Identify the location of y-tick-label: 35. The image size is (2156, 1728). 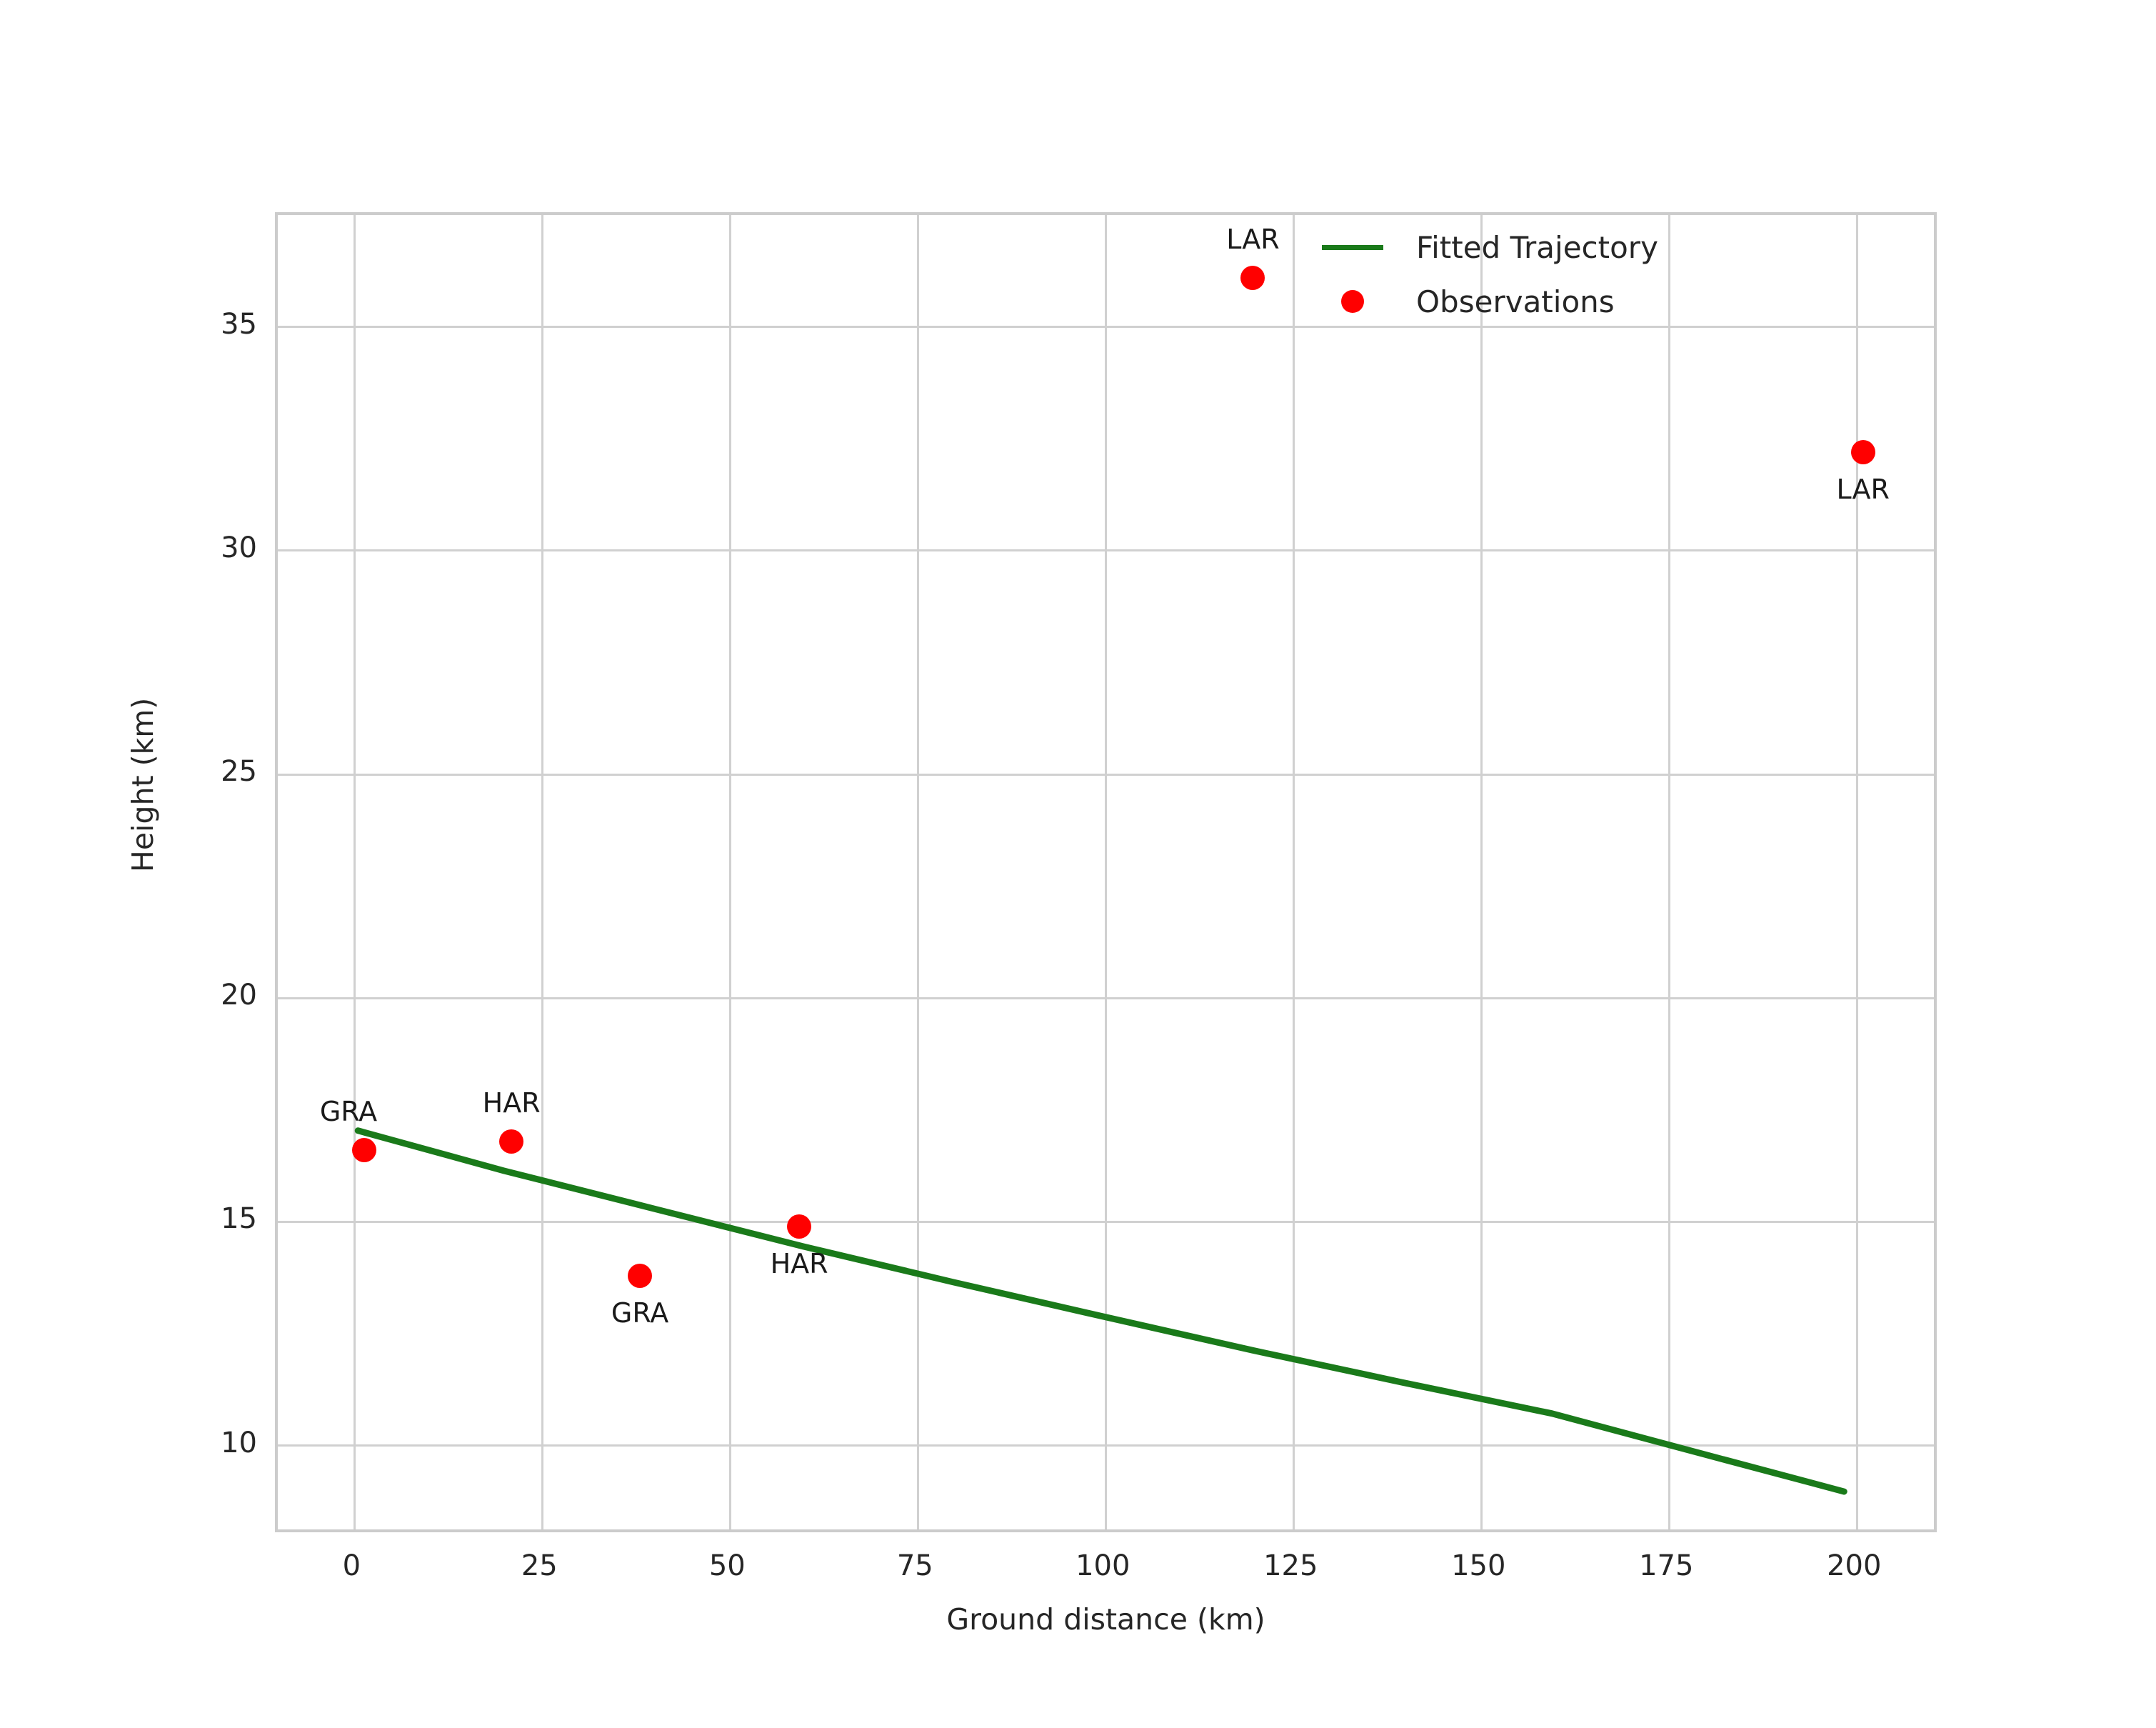
(239, 324).